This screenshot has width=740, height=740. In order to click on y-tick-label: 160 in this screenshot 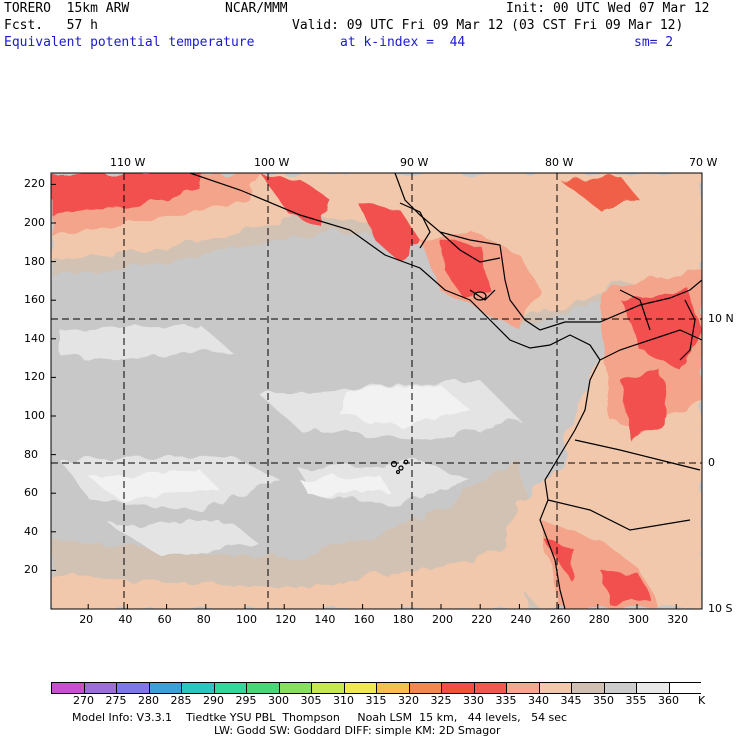, I will do `click(34, 300)`.